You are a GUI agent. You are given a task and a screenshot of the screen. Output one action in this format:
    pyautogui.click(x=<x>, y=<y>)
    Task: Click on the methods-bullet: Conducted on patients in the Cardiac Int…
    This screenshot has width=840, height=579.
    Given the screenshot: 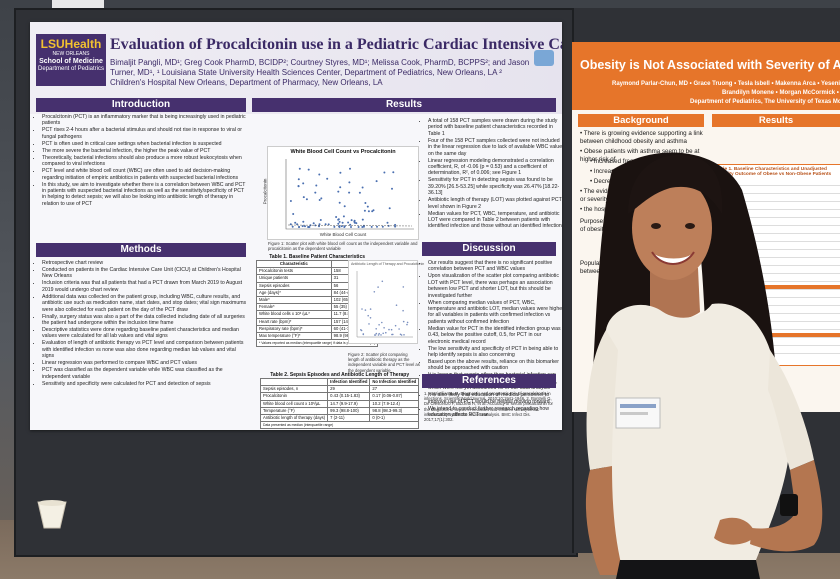 What is the action you would take?
    pyautogui.click(x=145, y=273)
    